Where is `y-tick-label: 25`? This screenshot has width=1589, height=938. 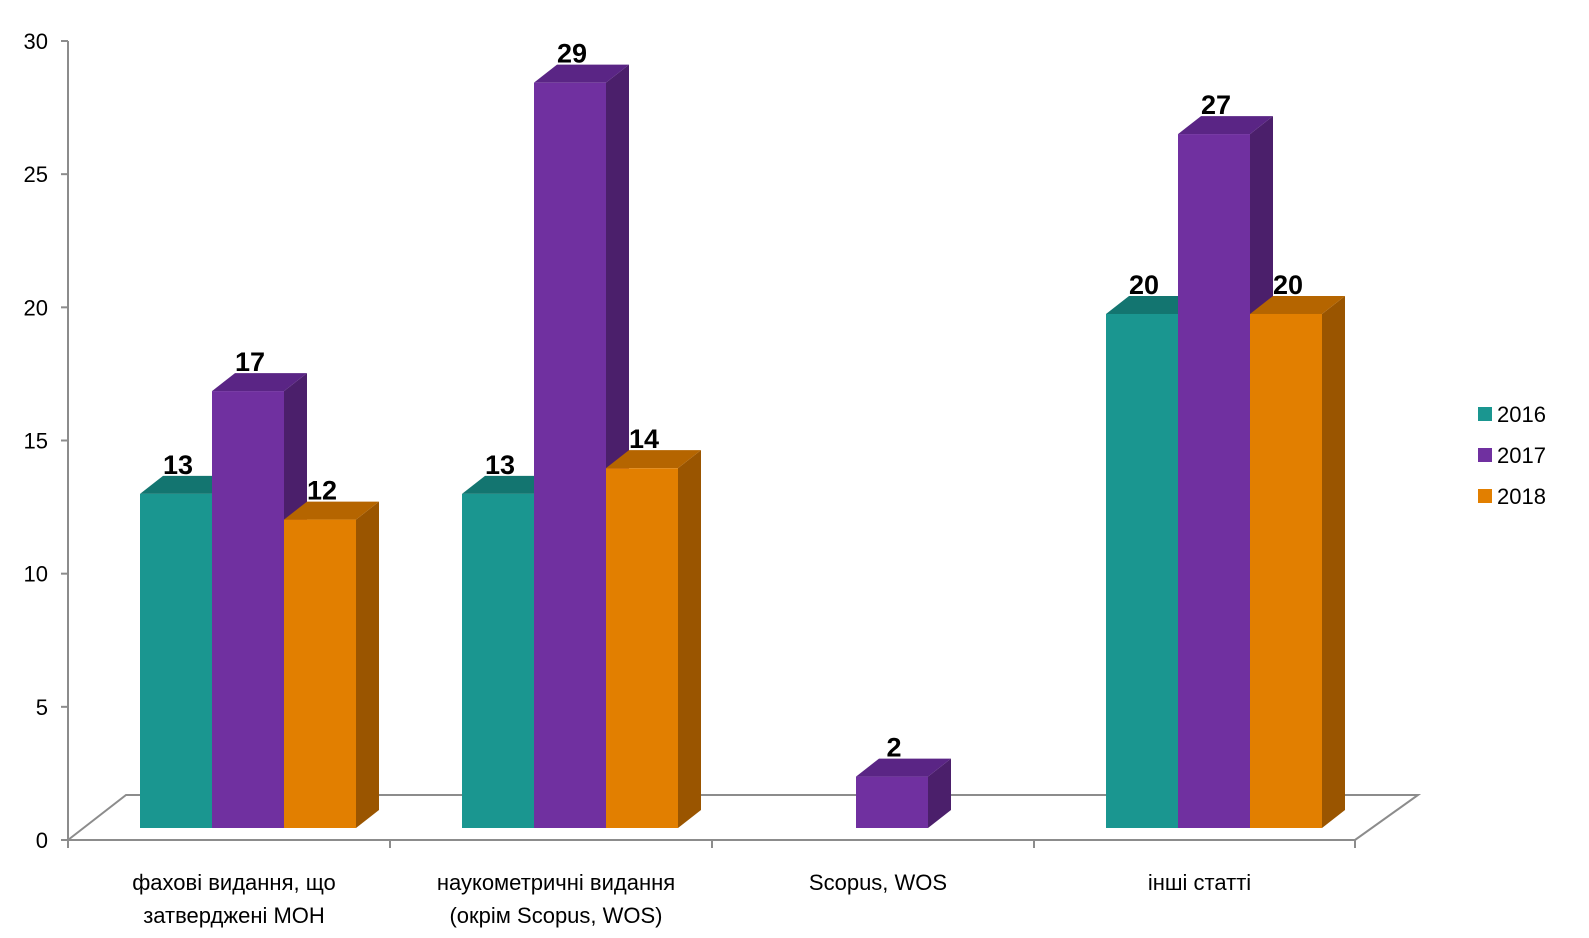
y-tick-label: 25 is located at coordinates (36, 174).